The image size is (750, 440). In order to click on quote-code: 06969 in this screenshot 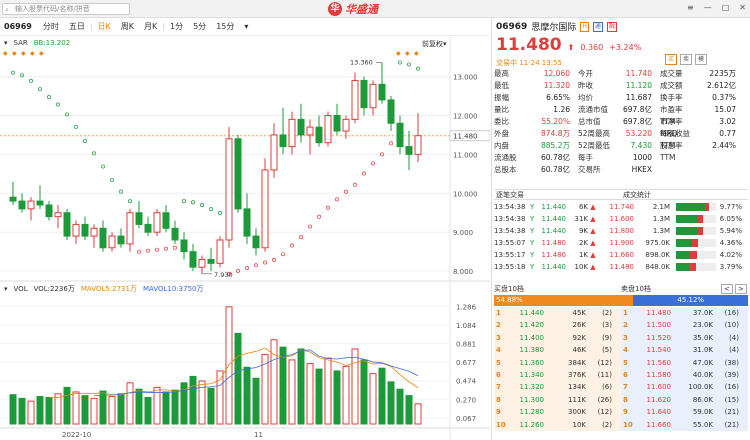, I will do `click(512, 26)`.